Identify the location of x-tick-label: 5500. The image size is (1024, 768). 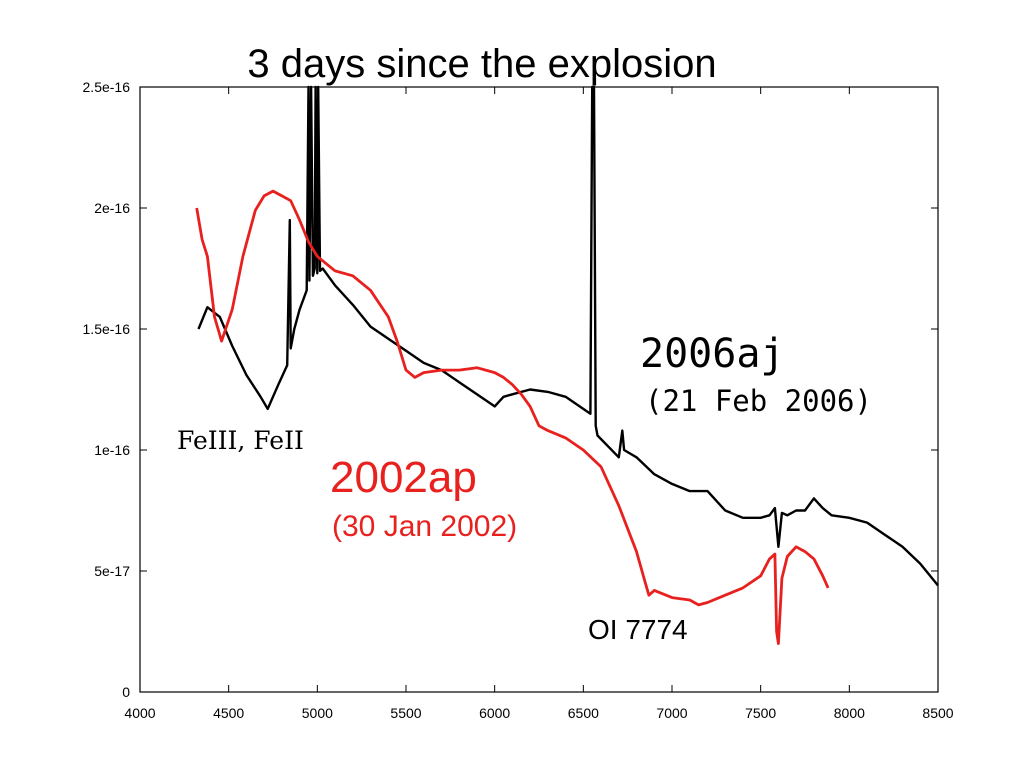
(405, 713).